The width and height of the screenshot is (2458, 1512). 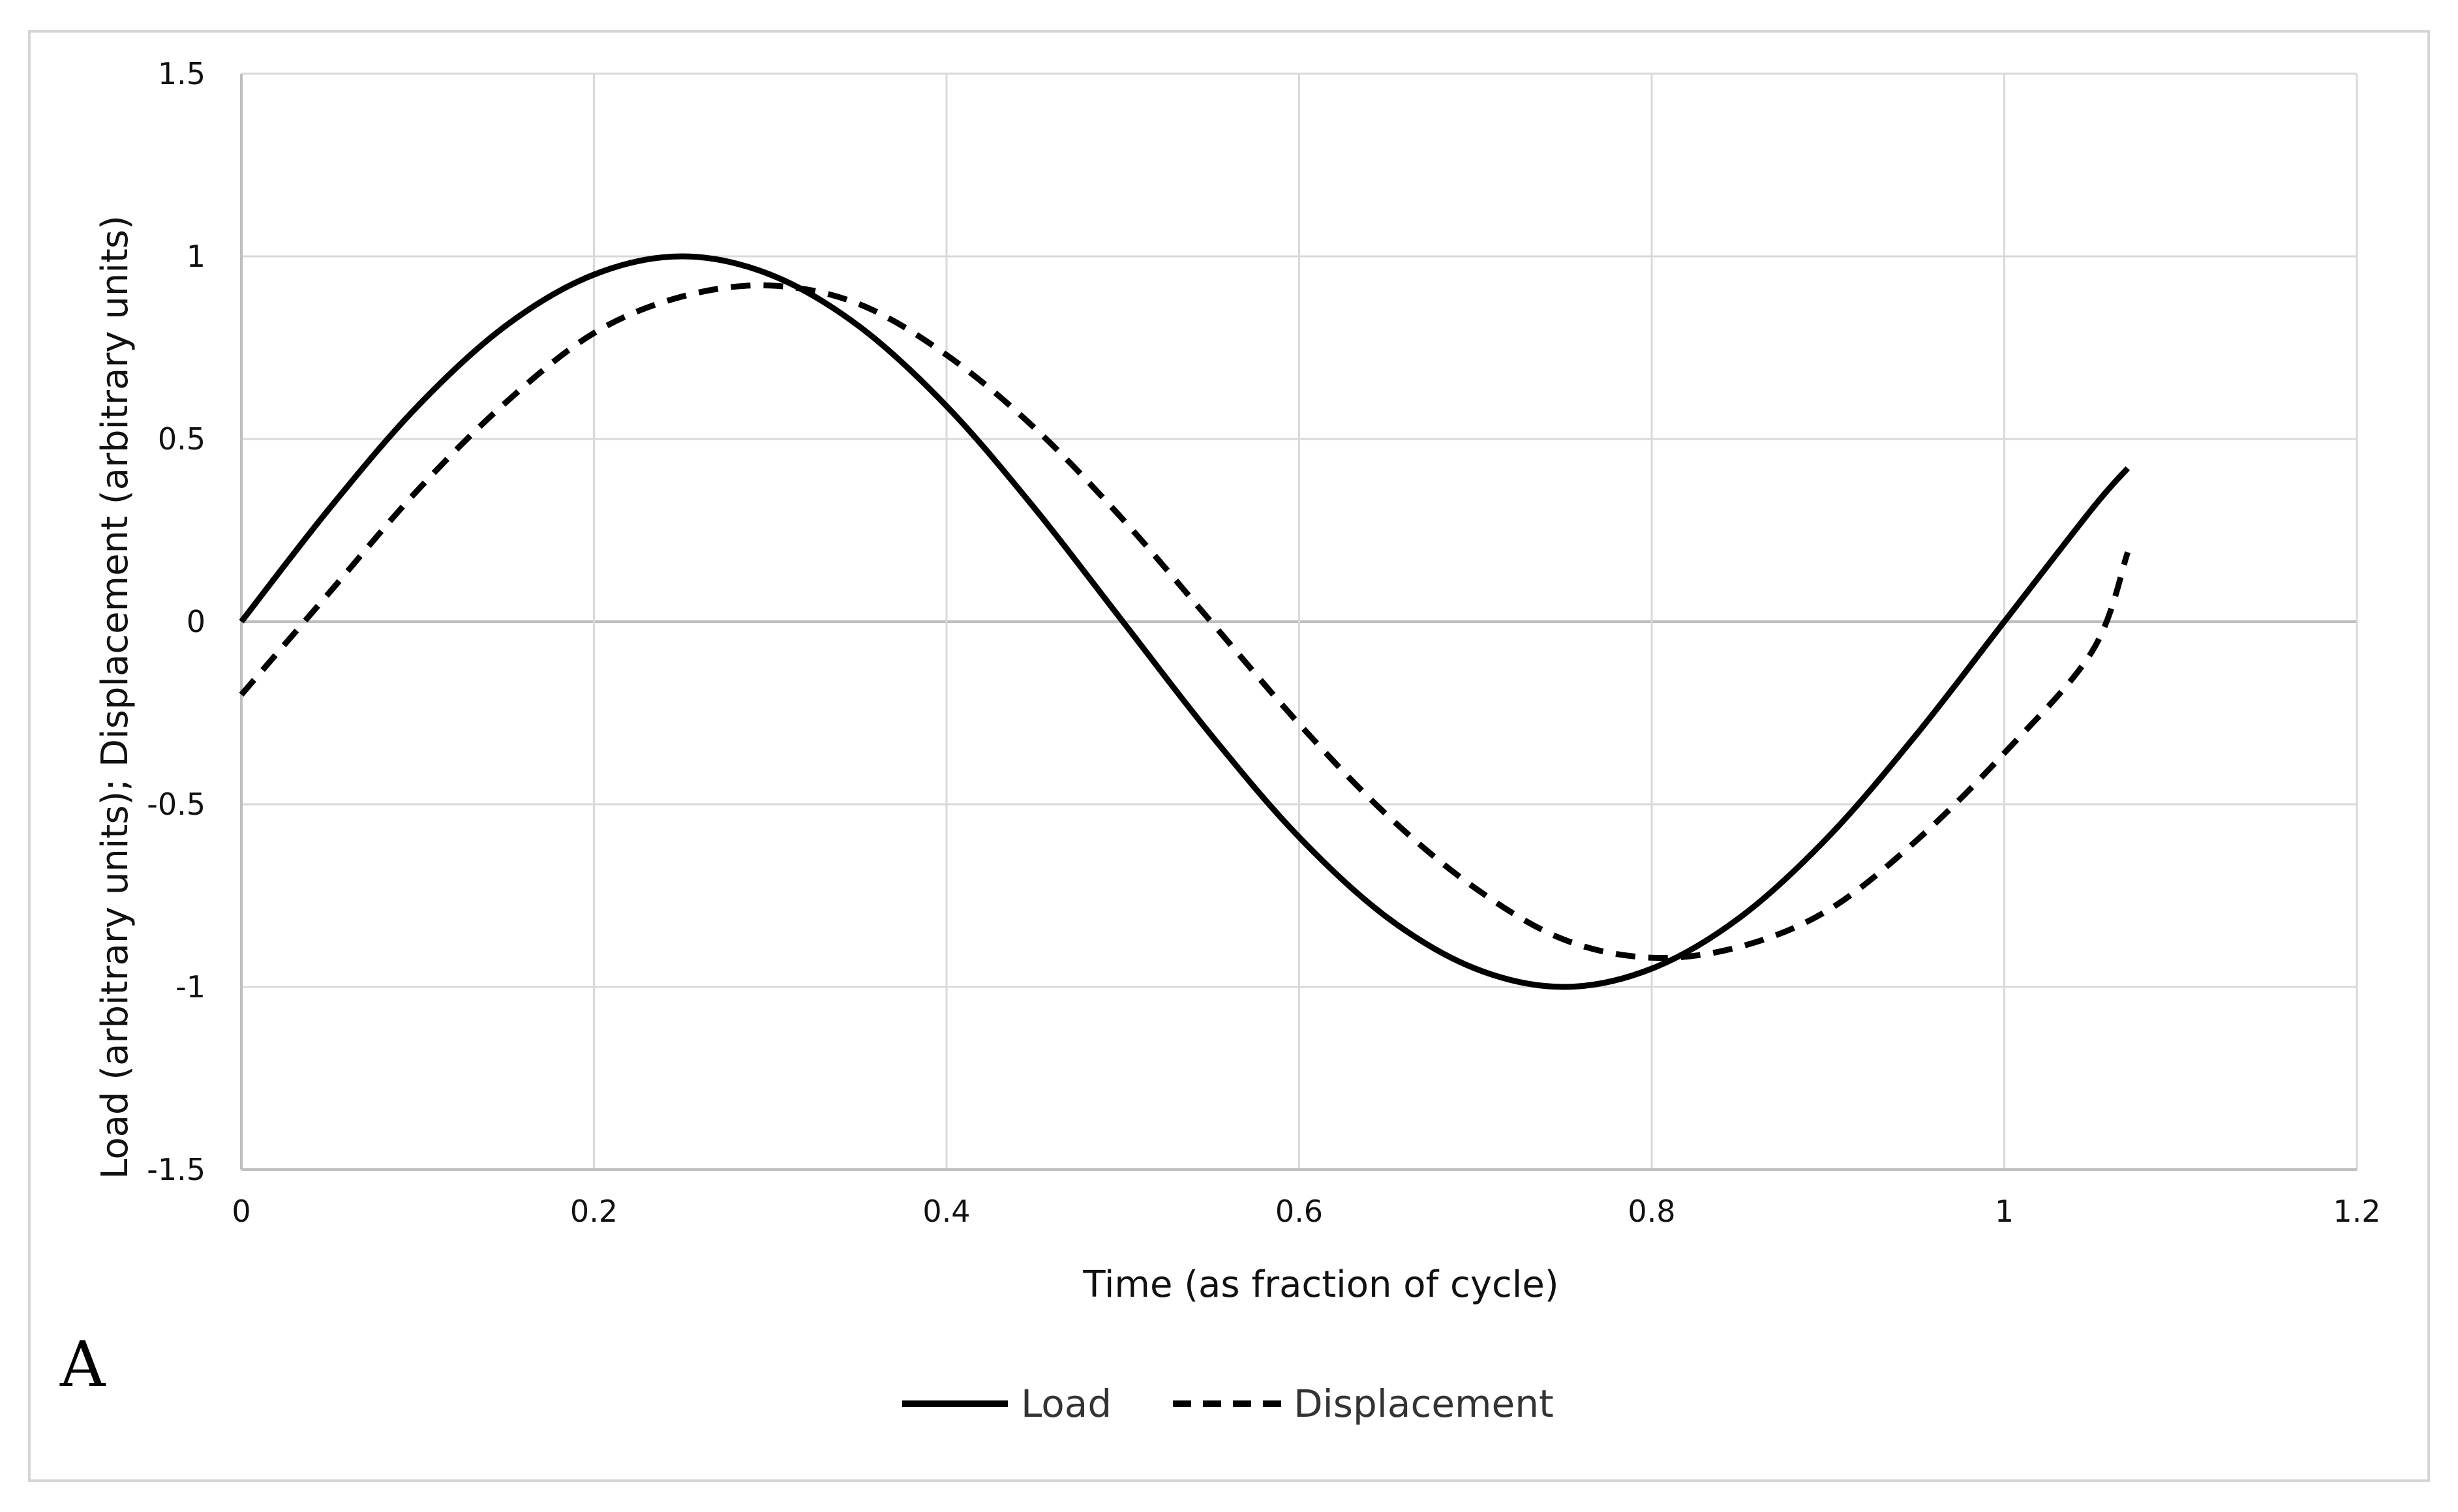 What do you see at coordinates (181, 73) in the screenshot?
I see `y-tick-label: 1.5` at bounding box center [181, 73].